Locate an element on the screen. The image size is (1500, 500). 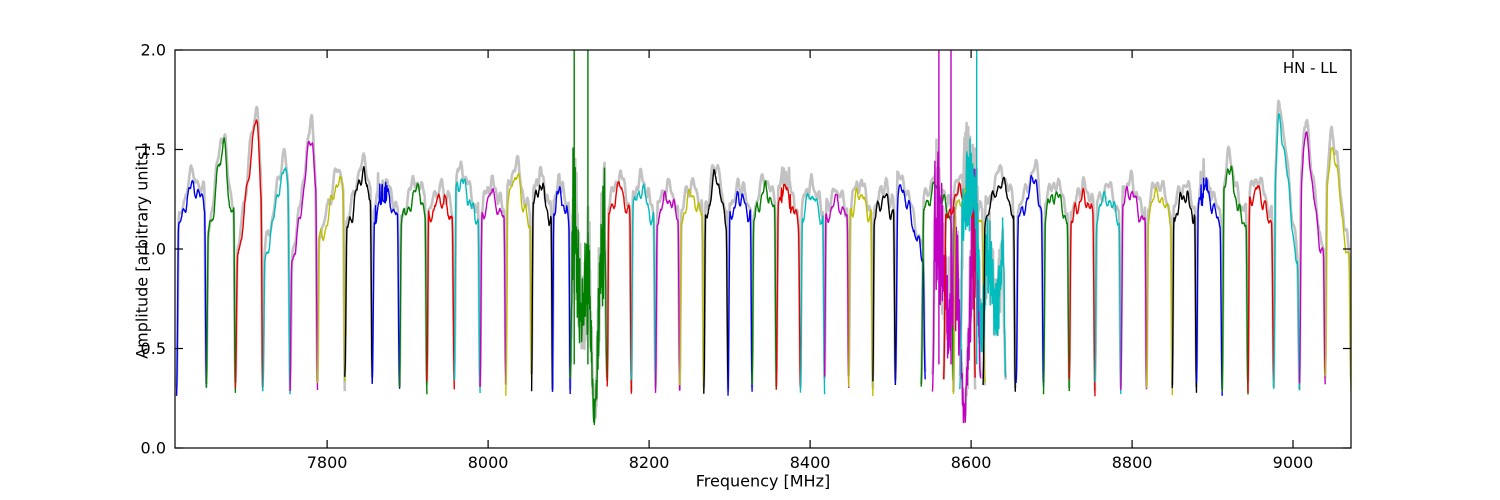
x-tick-label: 8600 is located at coordinates (971, 462).